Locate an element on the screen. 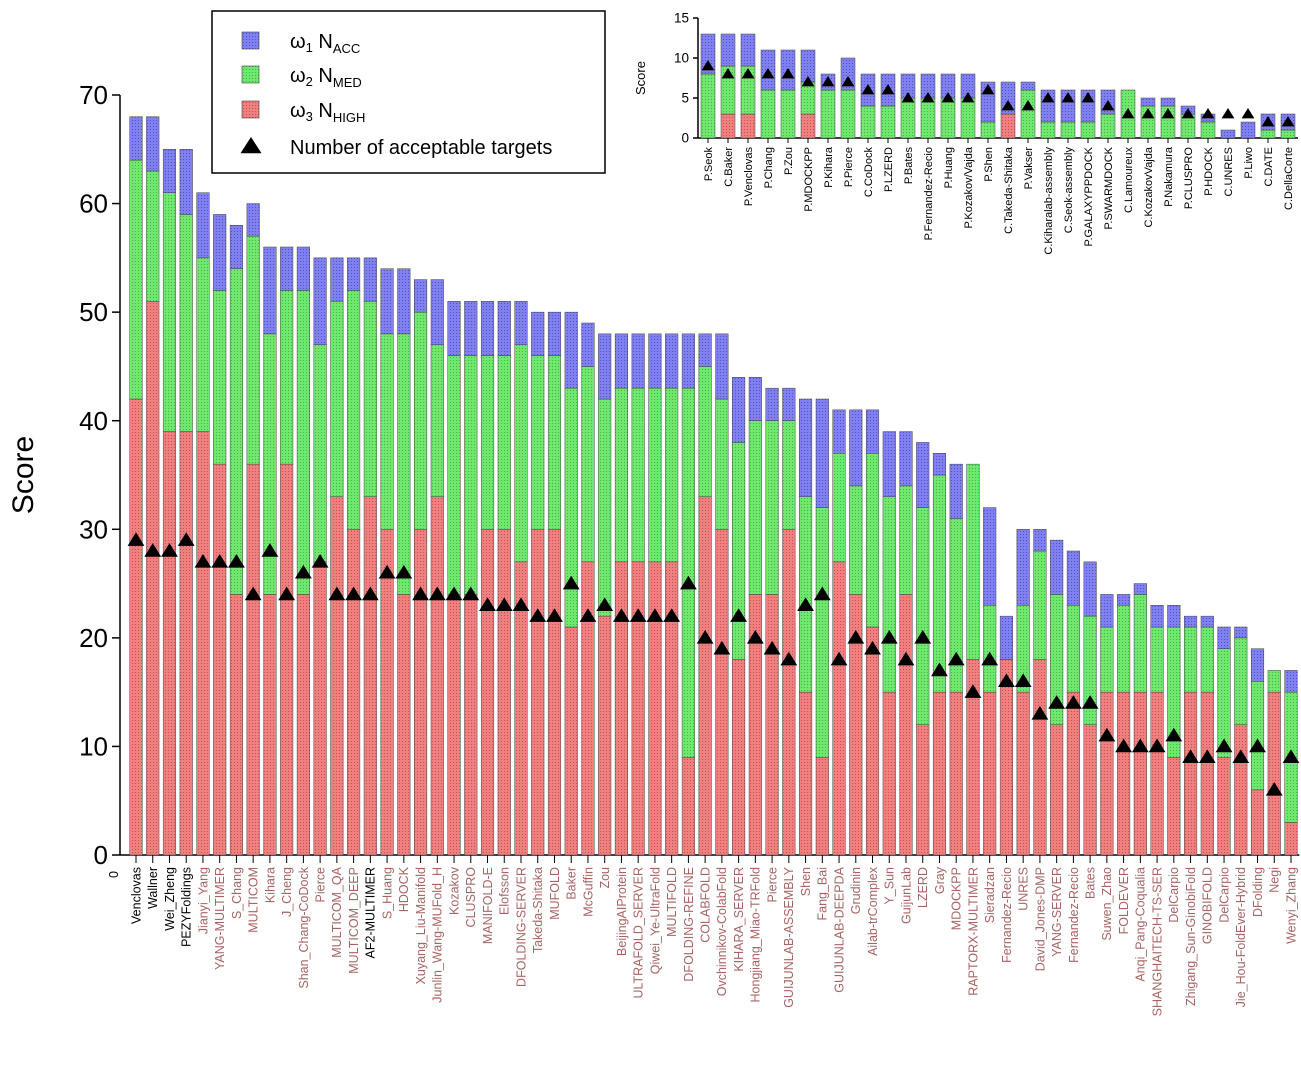 The image size is (1301, 1078). x-category-label: Ailab-trComplex is located at coordinates (873, 911).